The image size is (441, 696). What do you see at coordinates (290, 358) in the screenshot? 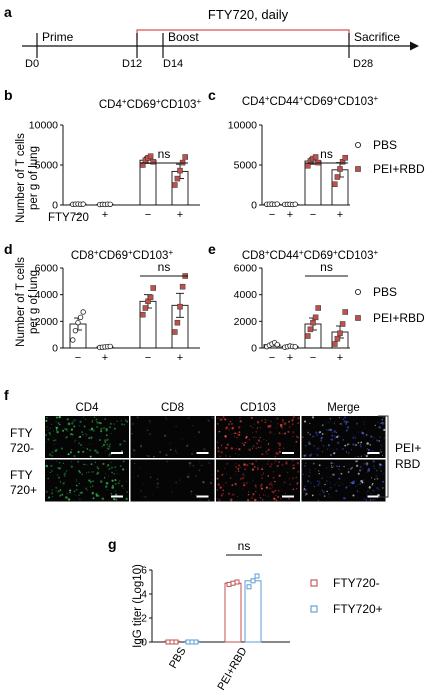
I see `chart-e-fty-sign-1: +` at bounding box center [290, 358].